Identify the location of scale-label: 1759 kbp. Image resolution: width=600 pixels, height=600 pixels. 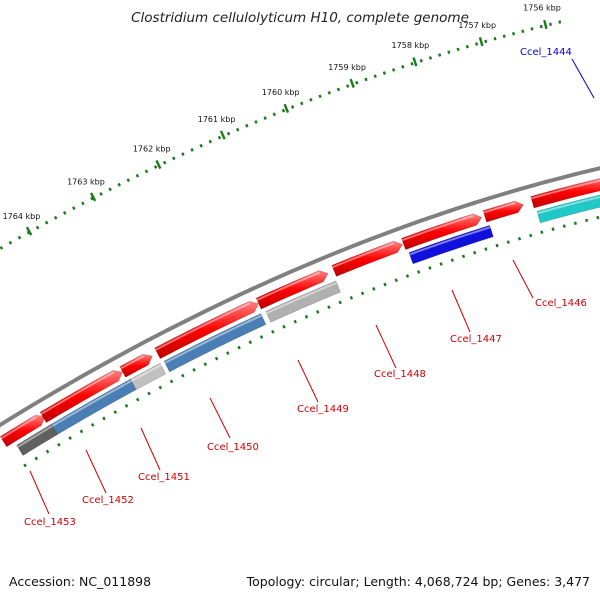
(347, 67).